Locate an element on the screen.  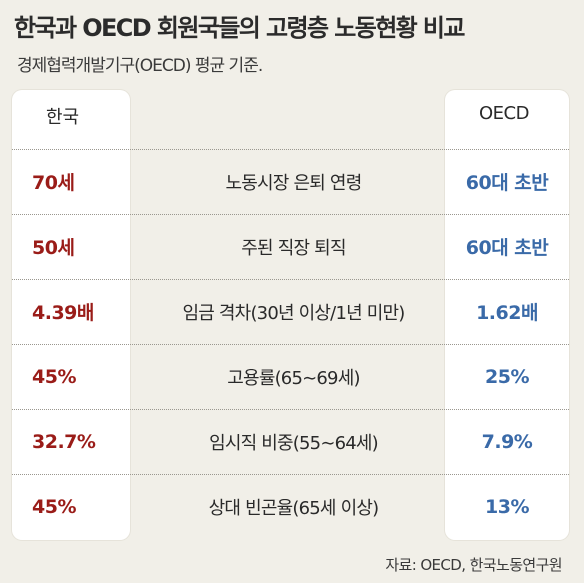
indicator-label: 임시직 비중(55∼64세) is located at coordinates (294, 443).